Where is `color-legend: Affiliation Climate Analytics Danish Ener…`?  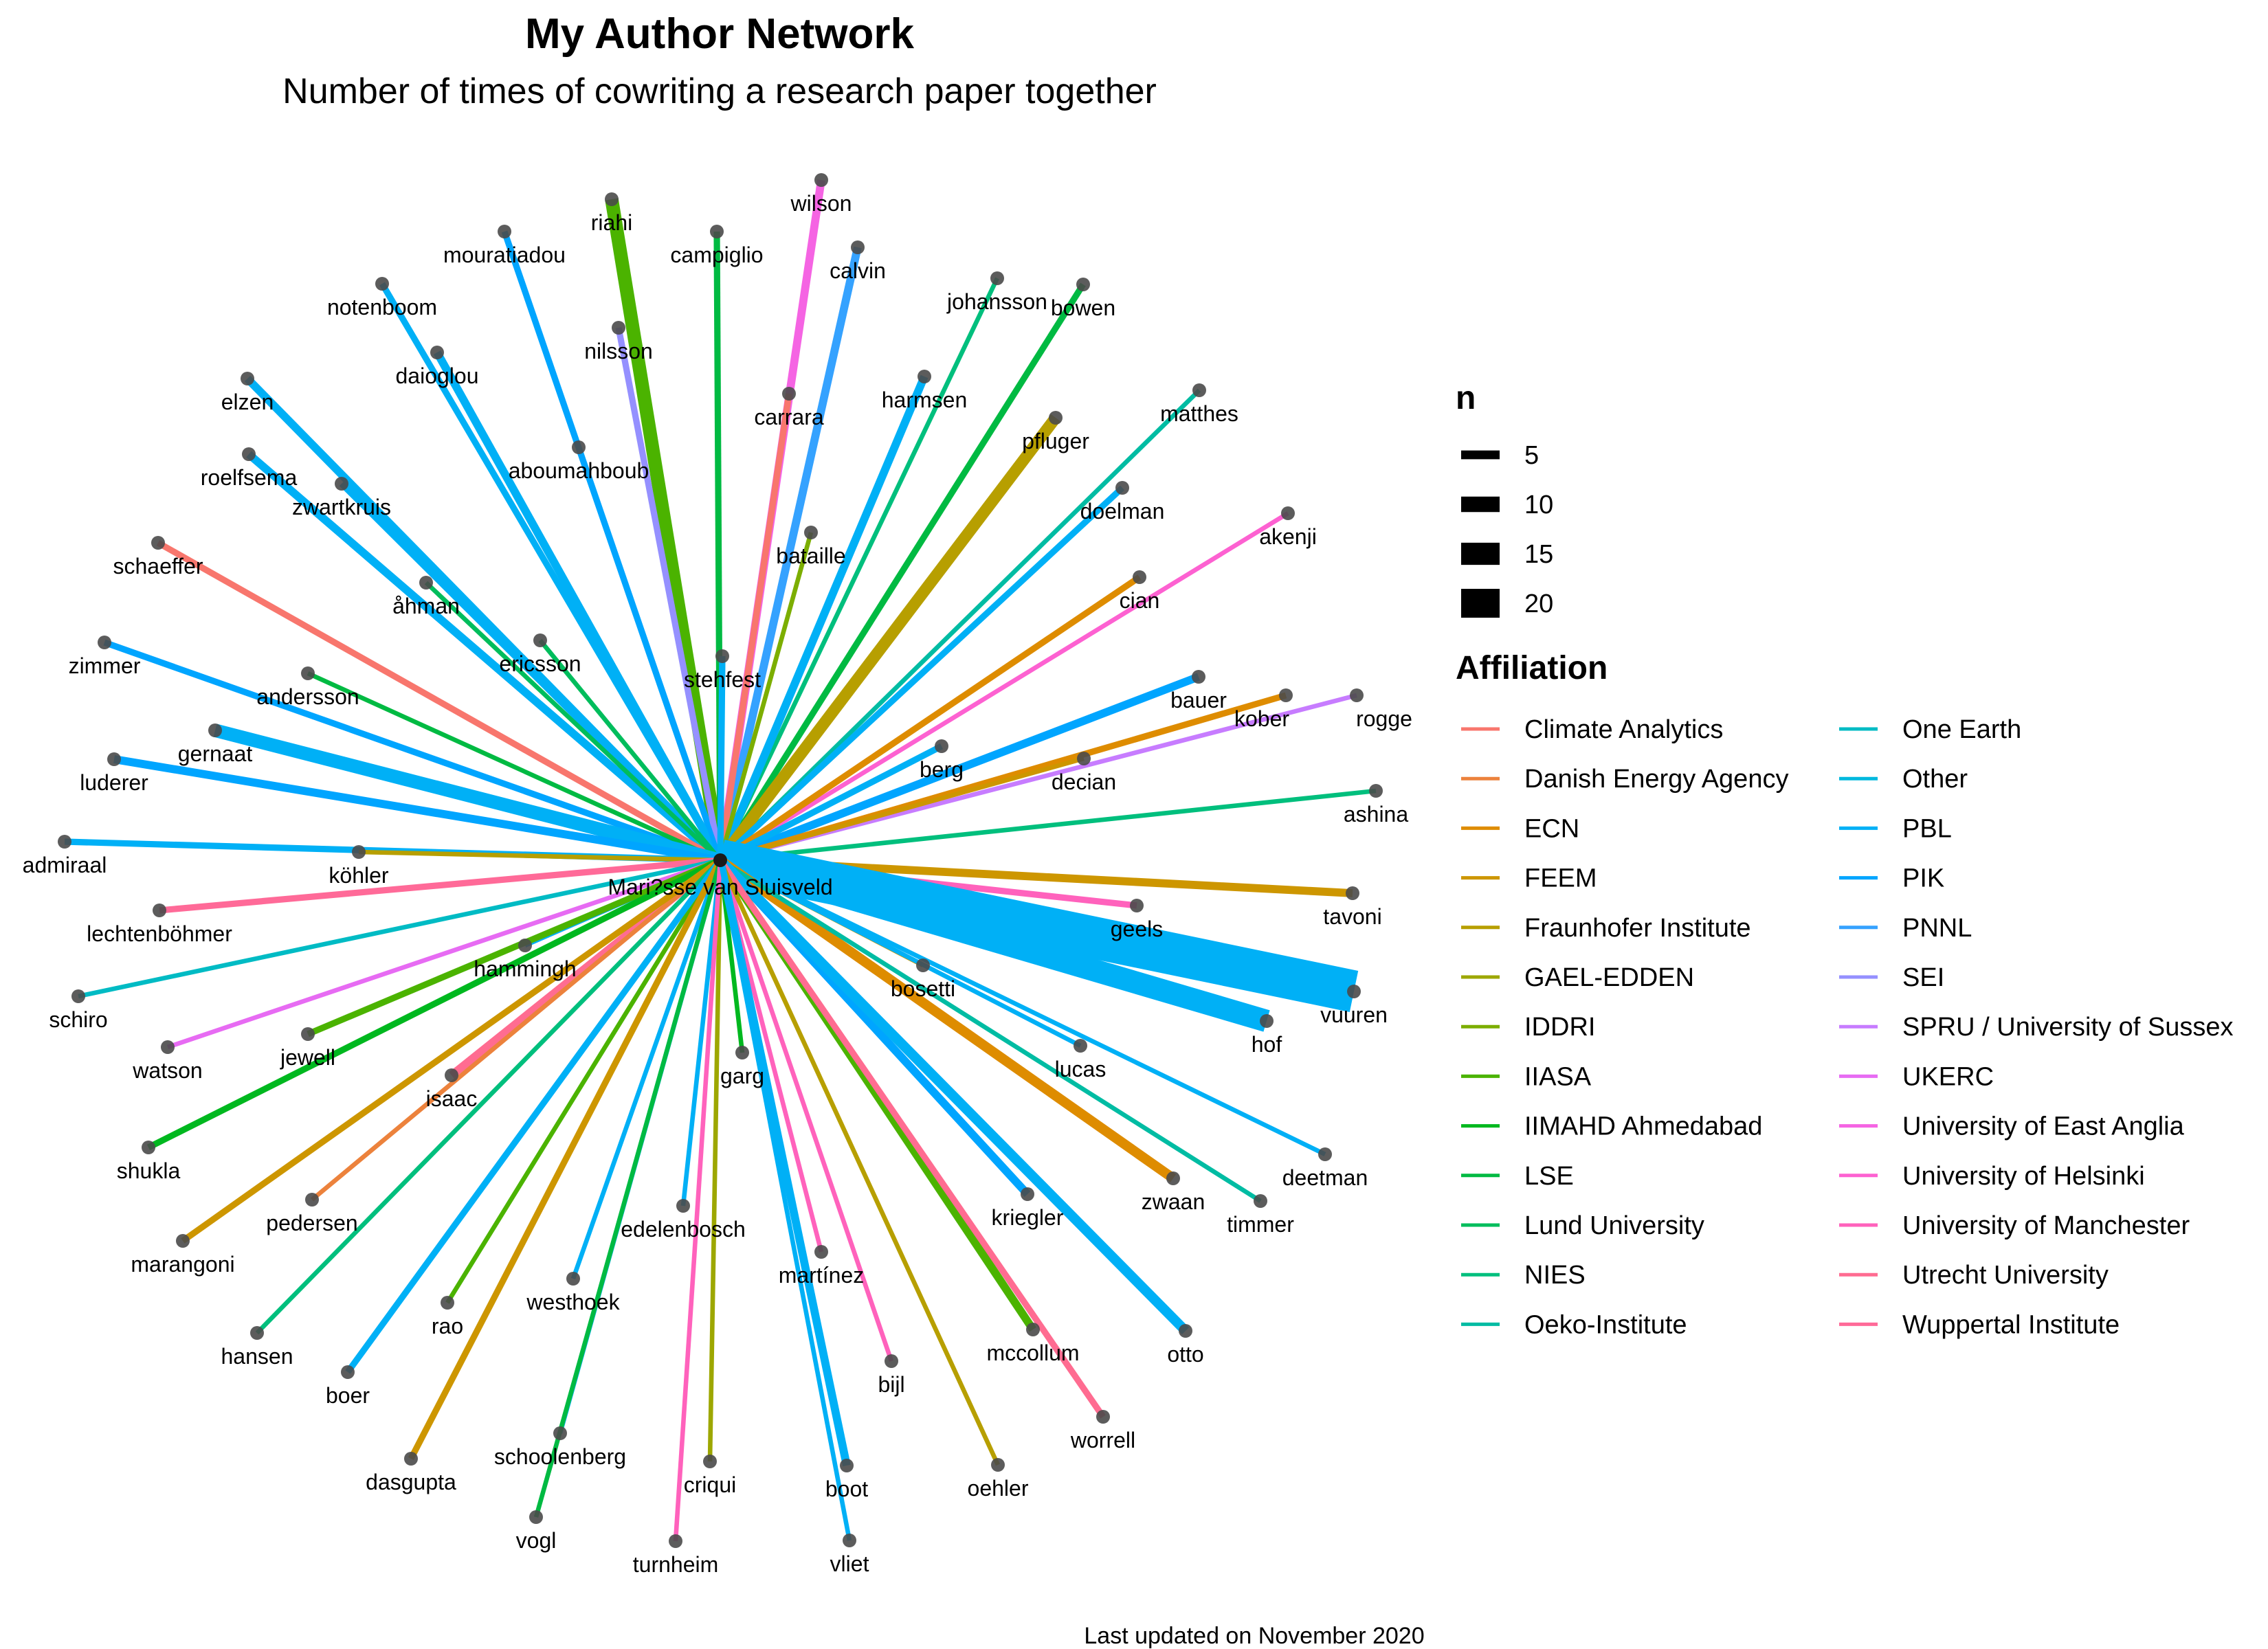 color-legend: Affiliation Climate Analytics Danish Ener… is located at coordinates (1845, 995).